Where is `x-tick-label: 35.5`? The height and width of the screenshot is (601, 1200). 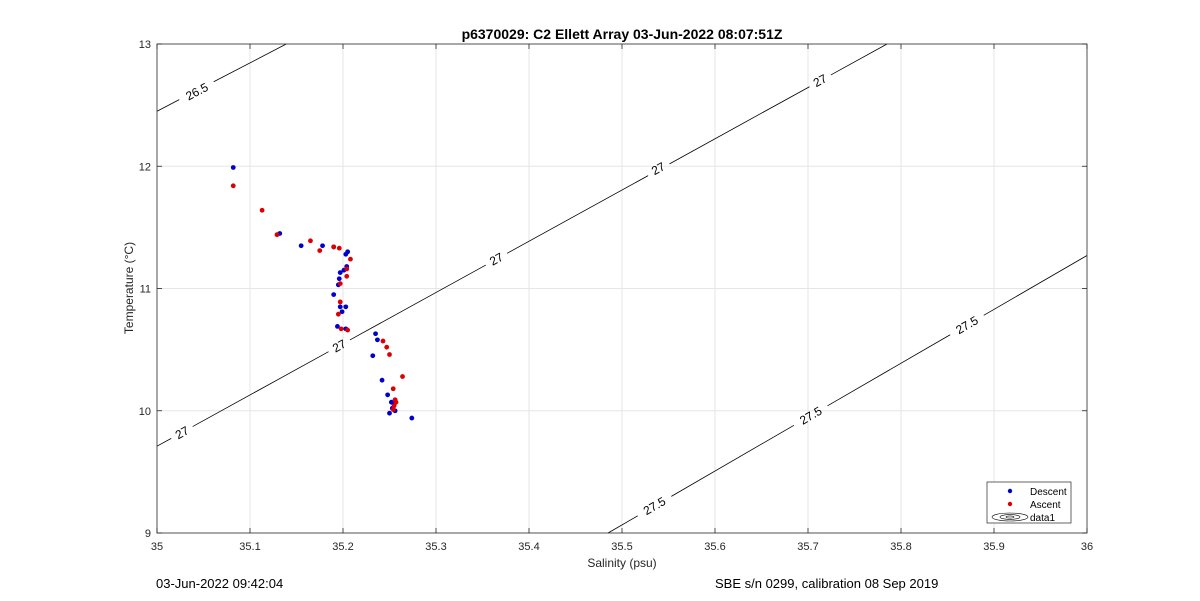 x-tick-label: 35.5 is located at coordinates (621, 547).